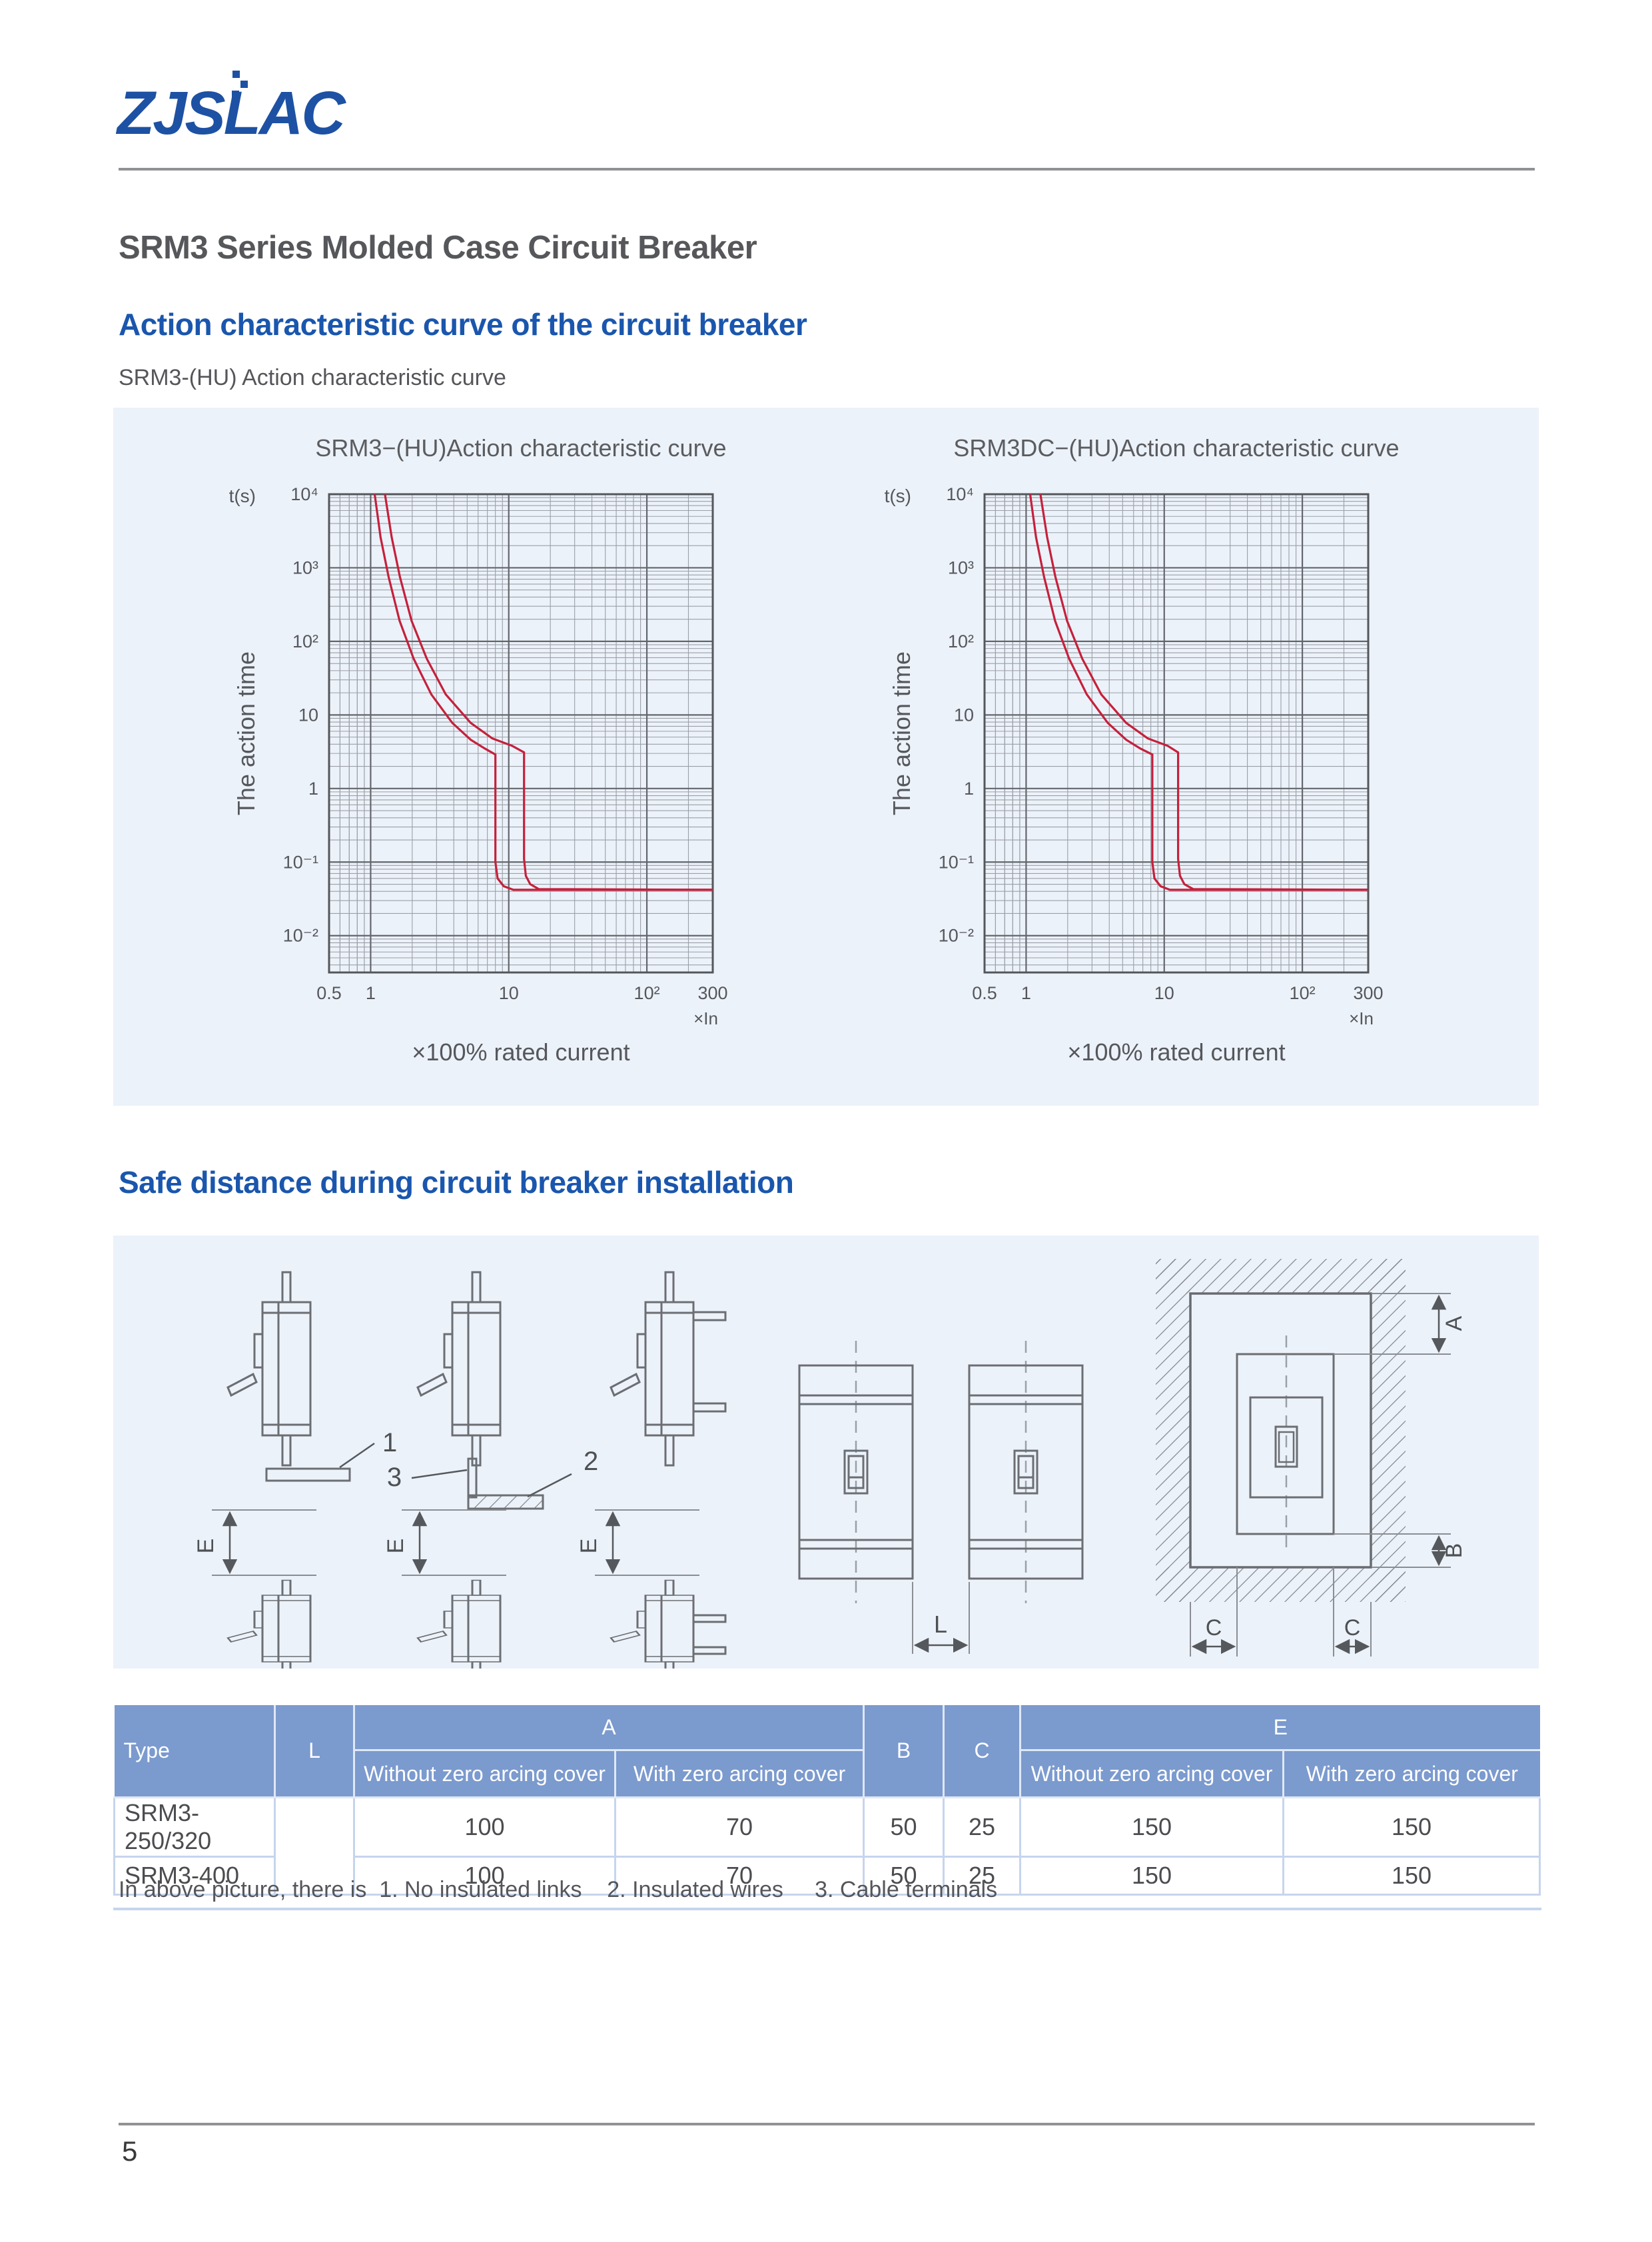 Image resolution: width=1652 pixels, height=2242 pixels. Describe the element at coordinates (1411, 1773) in the screenshot. I see `subcol-e-with: With zero arcing cover` at that location.